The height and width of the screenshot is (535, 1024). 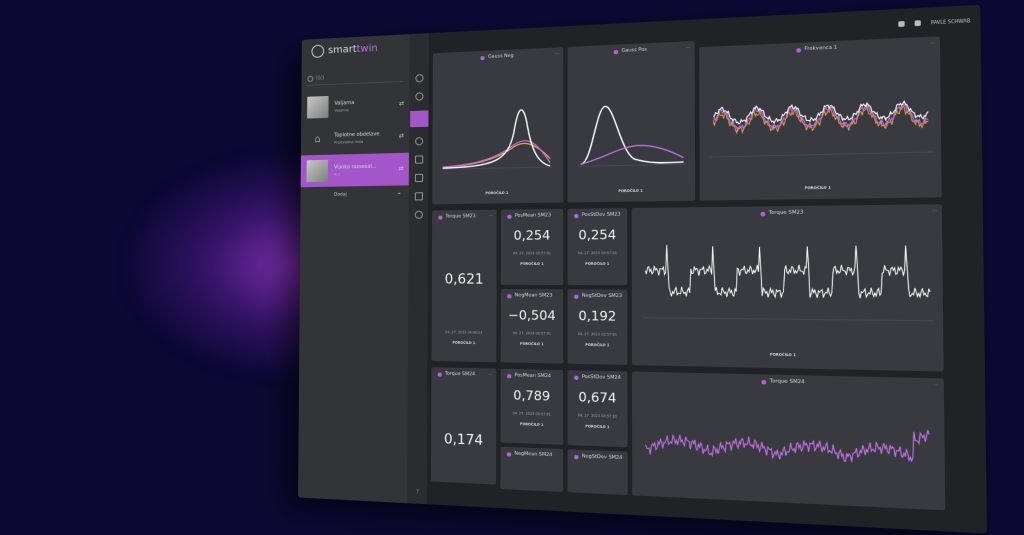 What do you see at coordinates (602, 457) in the screenshot?
I see `card-title: NegStDev SM24` at bounding box center [602, 457].